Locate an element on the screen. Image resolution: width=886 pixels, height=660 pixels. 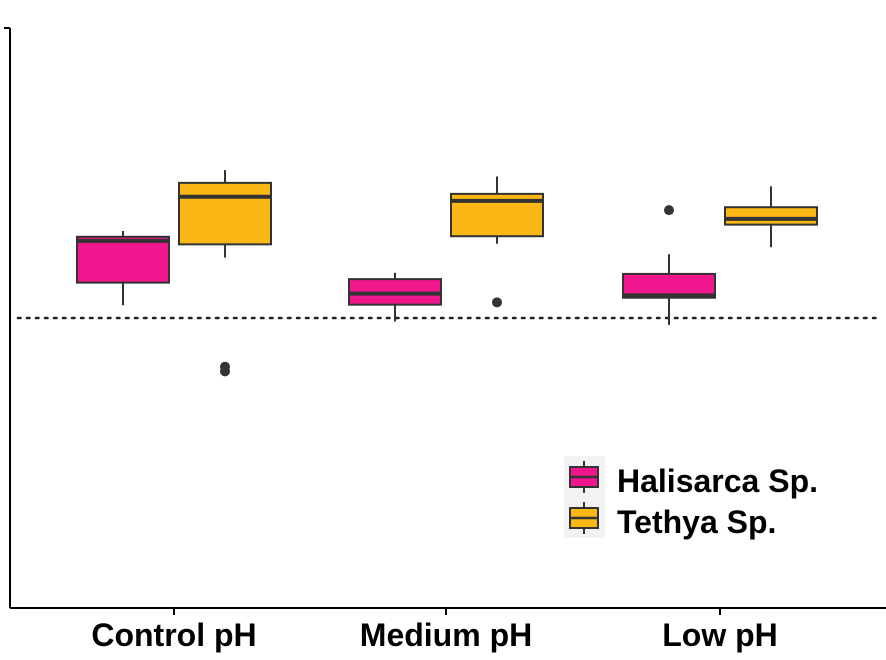
x-tick-label-low-ph: Low pH is located at coordinates (720, 635).